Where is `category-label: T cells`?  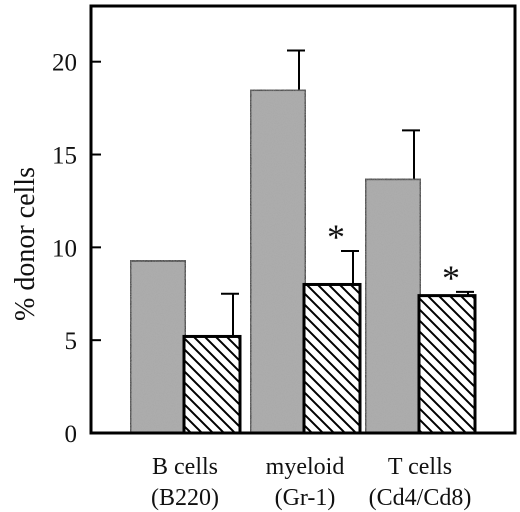 category-label: T cells is located at coordinates (420, 467).